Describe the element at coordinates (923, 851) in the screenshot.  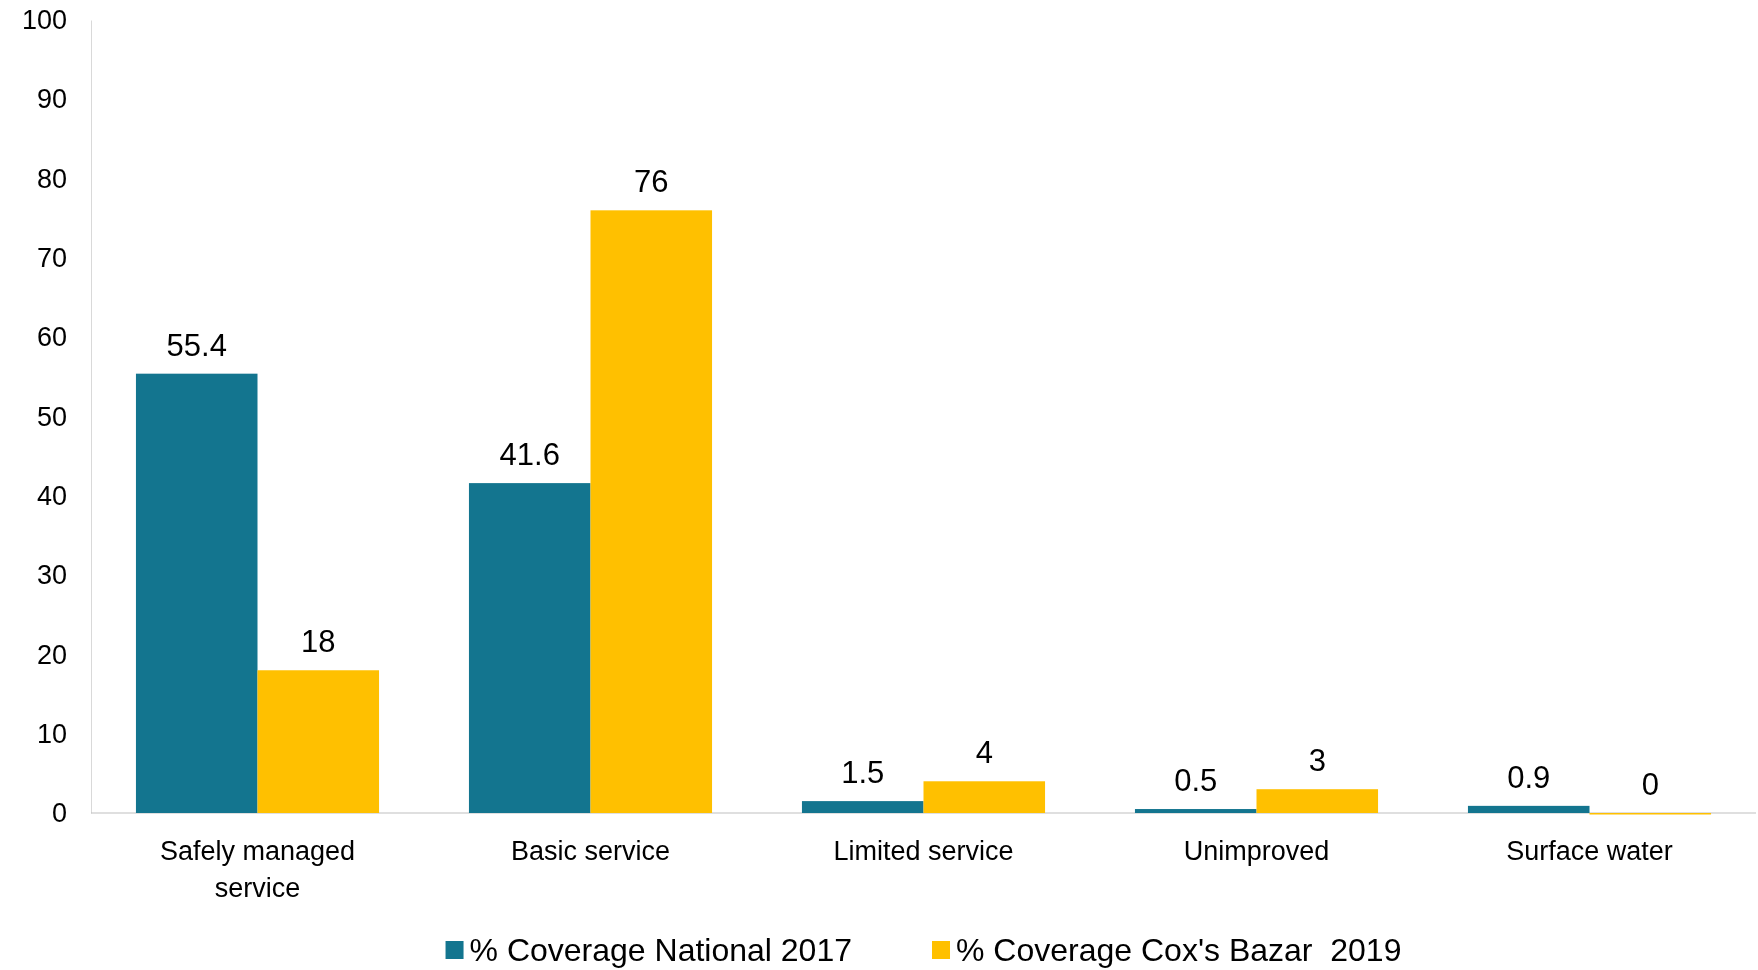
I see `x-tick-label: Limited service` at that location.